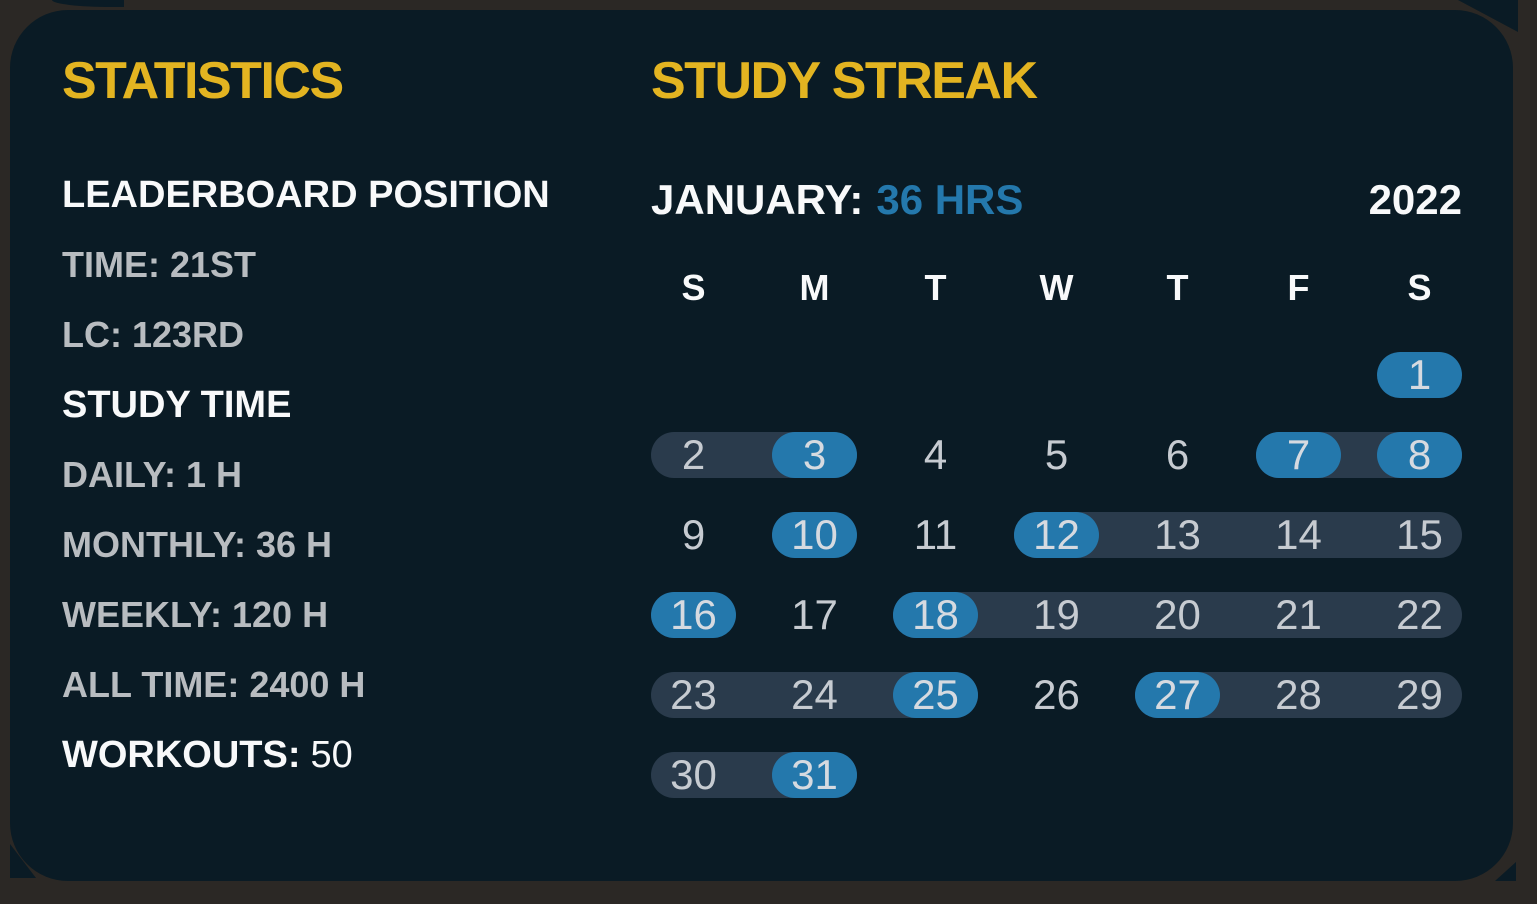 The height and width of the screenshot is (904, 1537). I want to click on statistics-title: STATISTICS, so click(203, 81).